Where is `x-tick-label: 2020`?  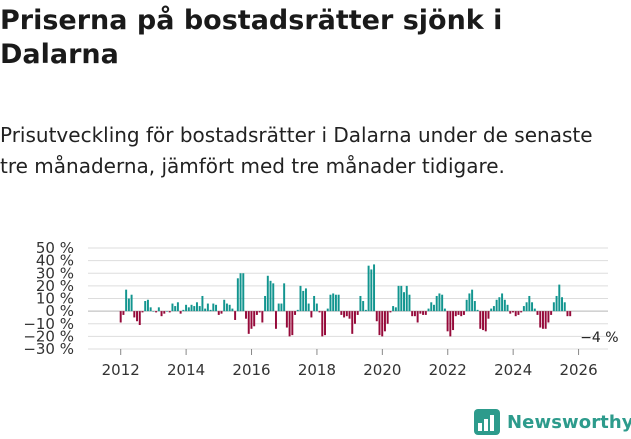
x-tick-label: 2020 is located at coordinates (382, 370).